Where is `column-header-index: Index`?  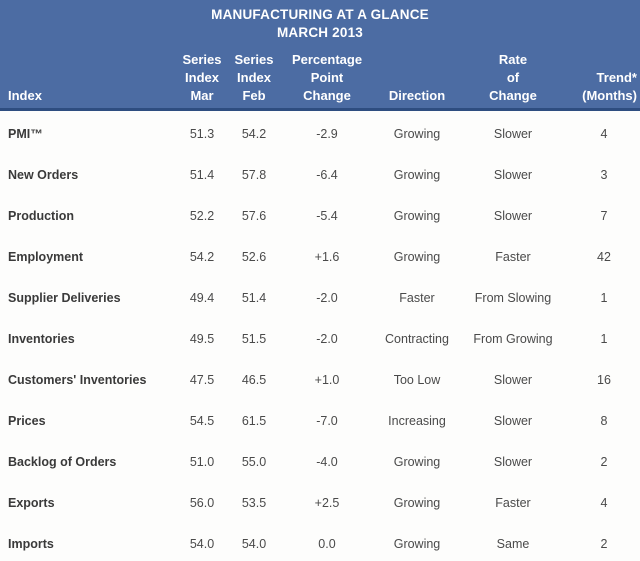 column-header-index: Index is located at coordinates (25, 95).